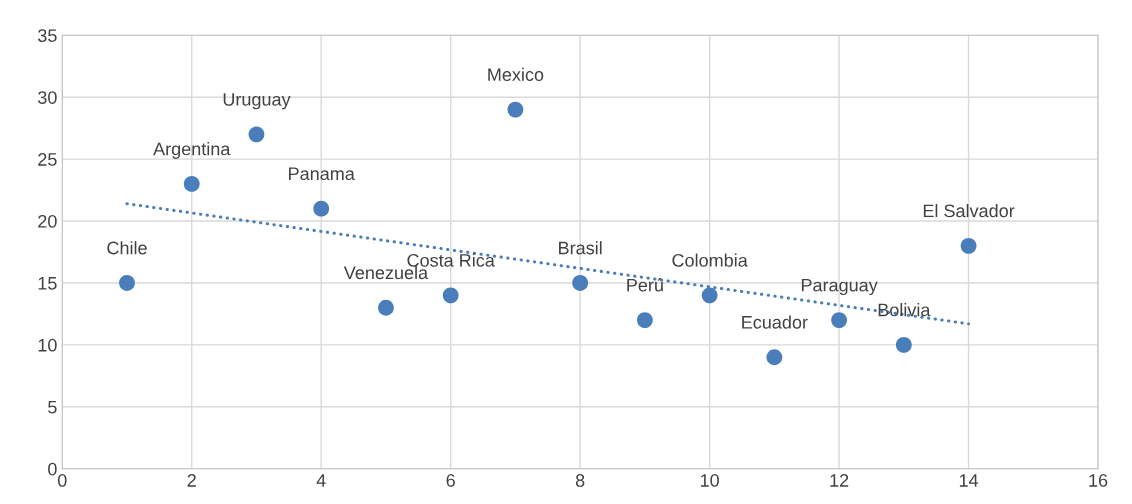  What do you see at coordinates (969, 480) in the screenshot?
I see `x-tick-label: 14` at bounding box center [969, 480].